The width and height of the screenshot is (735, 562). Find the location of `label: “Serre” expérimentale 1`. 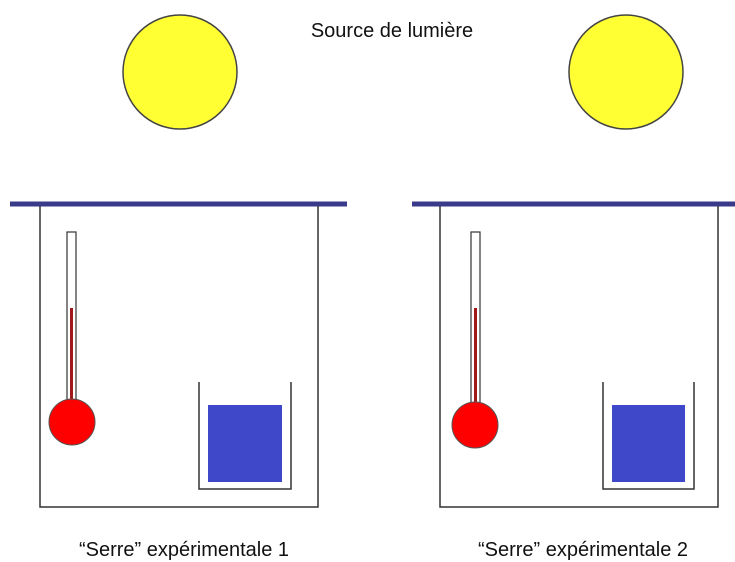

label: “Serre” expérimentale 1 is located at coordinates (184, 550).